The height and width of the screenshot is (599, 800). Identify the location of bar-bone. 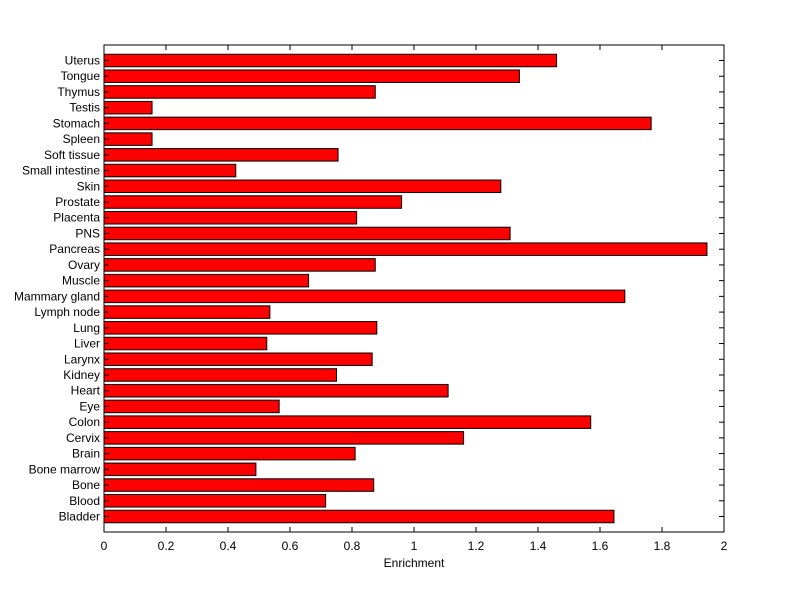
(239, 485).